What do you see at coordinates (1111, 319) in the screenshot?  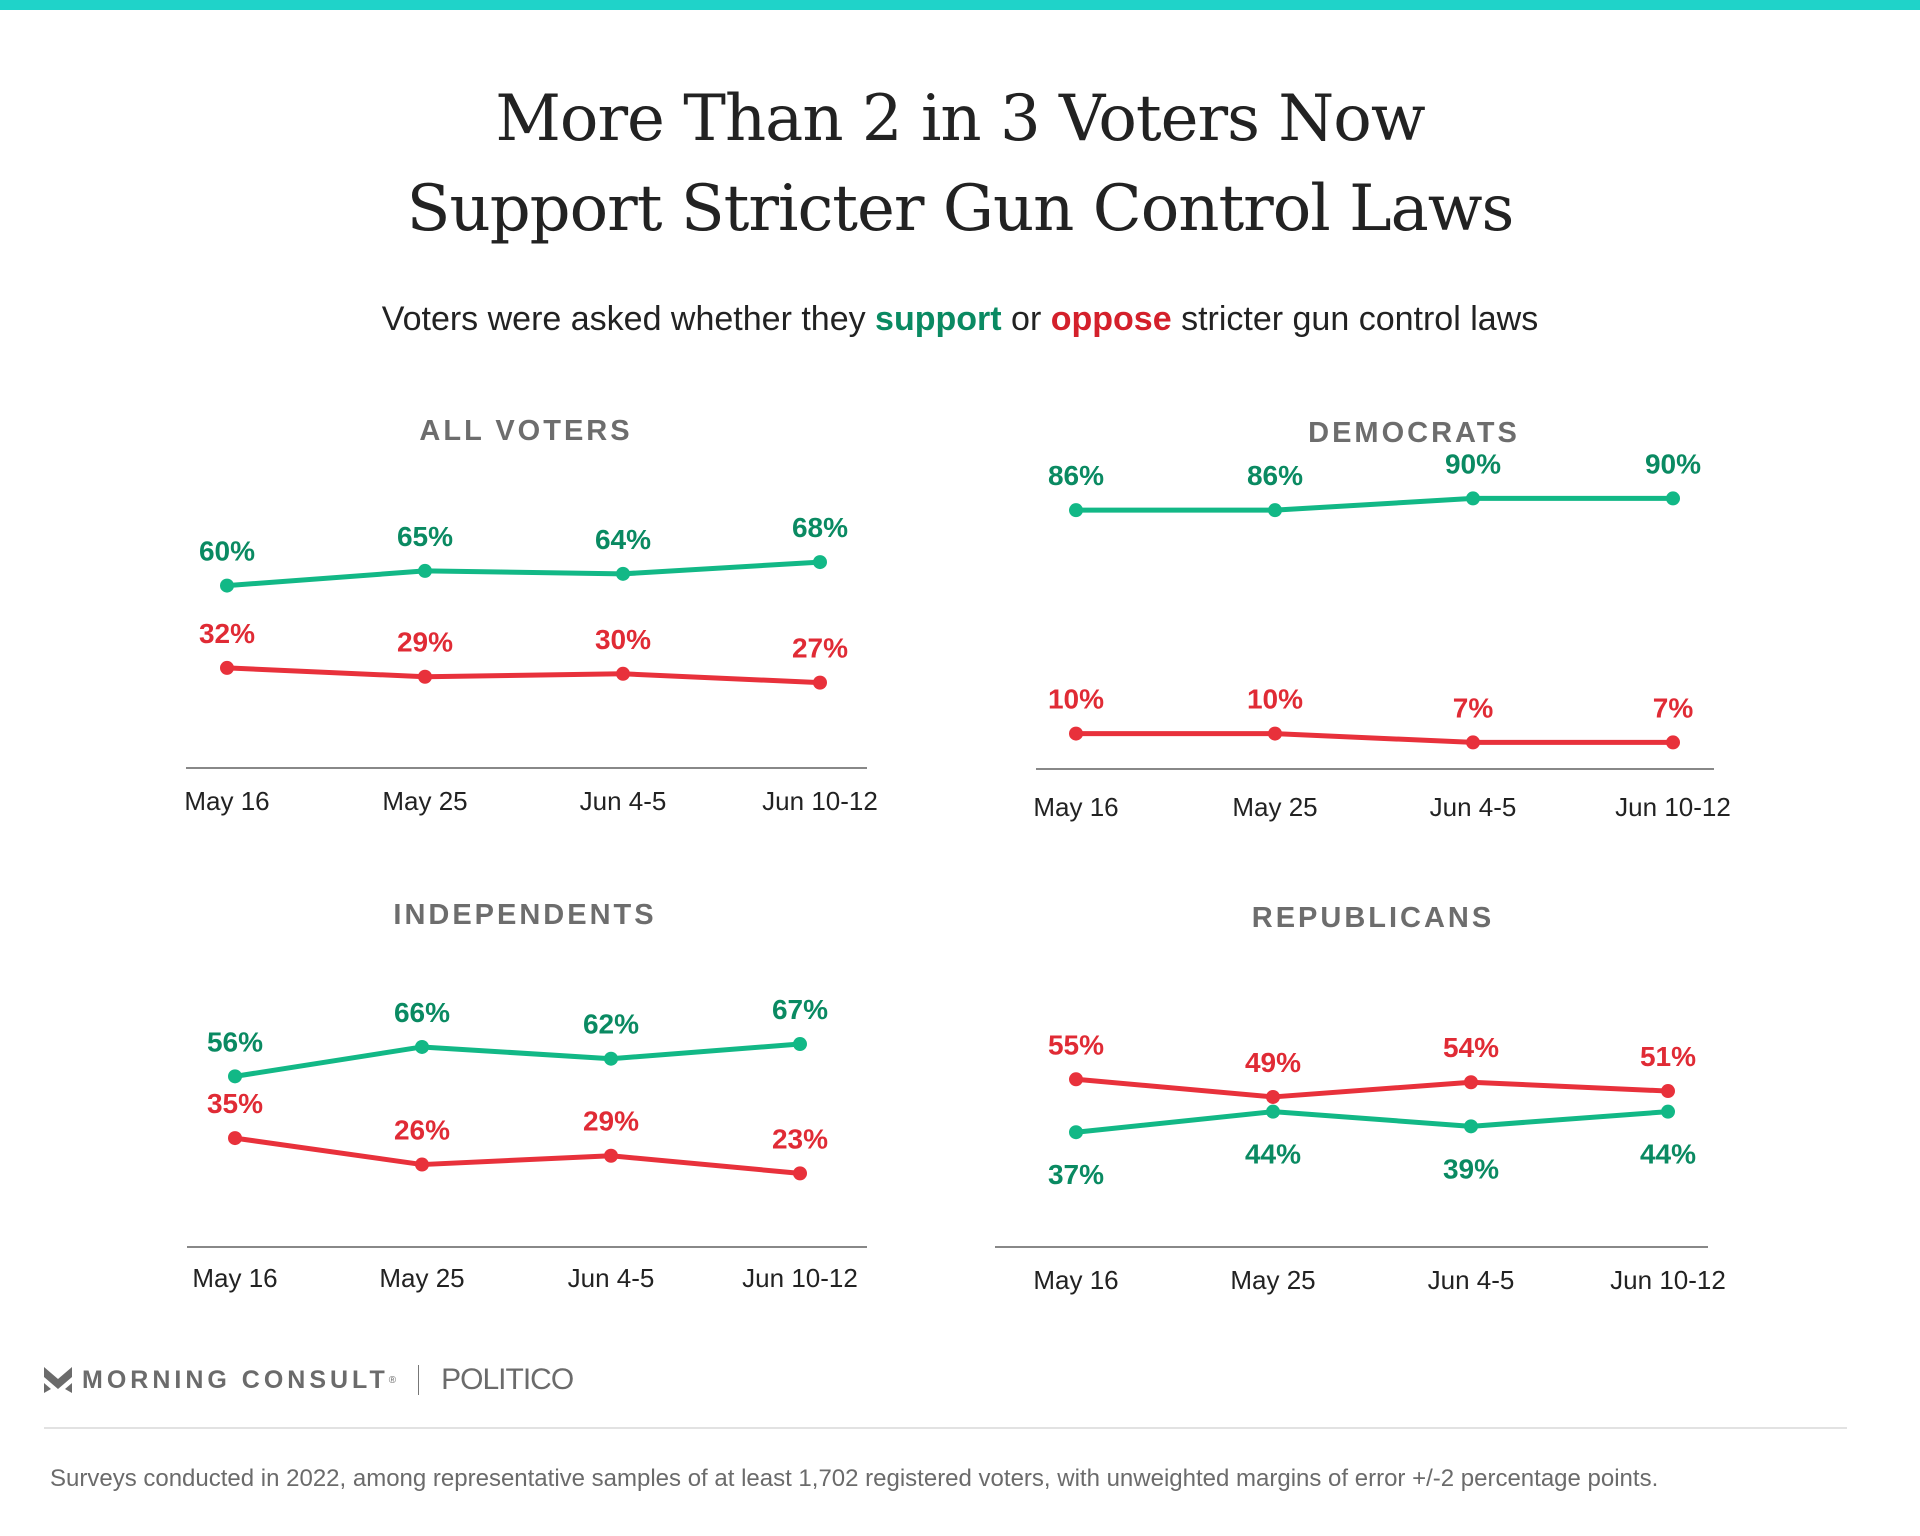 I see `subtitle-oppose: oppose` at bounding box center [1111, 319].